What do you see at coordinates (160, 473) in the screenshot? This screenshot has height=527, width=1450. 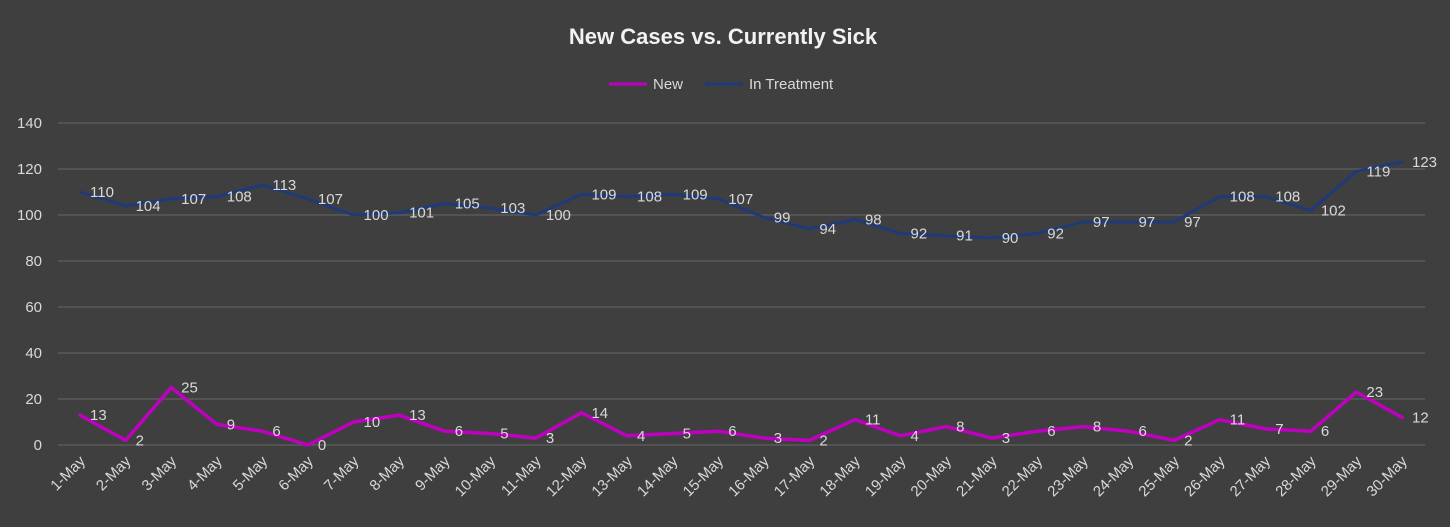 I see `x-tick-label: 3-May` at bounding box center [160, 473].